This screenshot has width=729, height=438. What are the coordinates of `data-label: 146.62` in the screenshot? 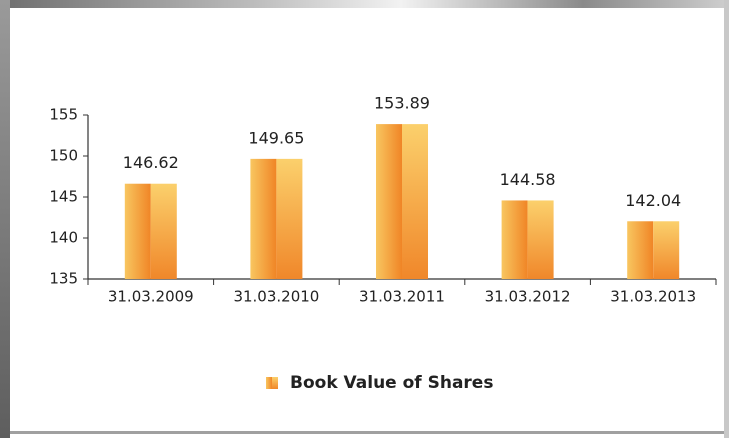 It's located at (151, 162).